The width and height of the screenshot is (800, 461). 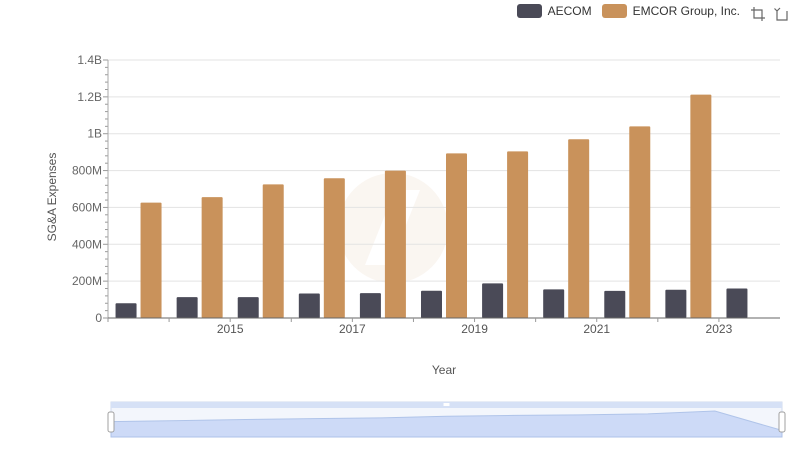 I want to click on zoom-handle-right, so click(x=782, y=422).